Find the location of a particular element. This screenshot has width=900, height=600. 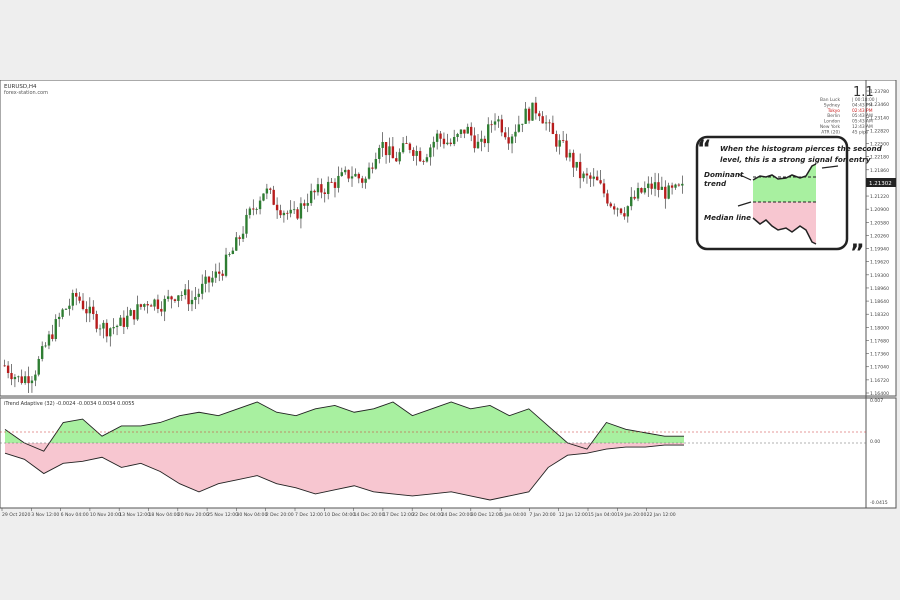

callout-dominant2: trend is located at coordinates (715, 183).